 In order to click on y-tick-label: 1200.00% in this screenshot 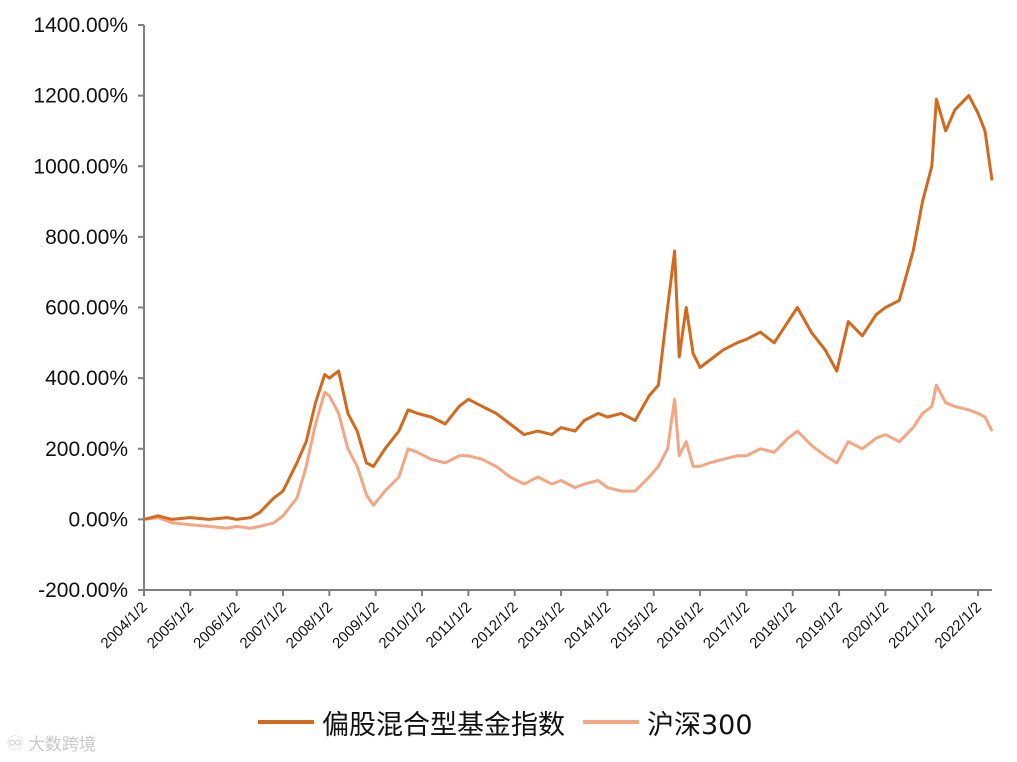, I will do `click(80, 96)`.